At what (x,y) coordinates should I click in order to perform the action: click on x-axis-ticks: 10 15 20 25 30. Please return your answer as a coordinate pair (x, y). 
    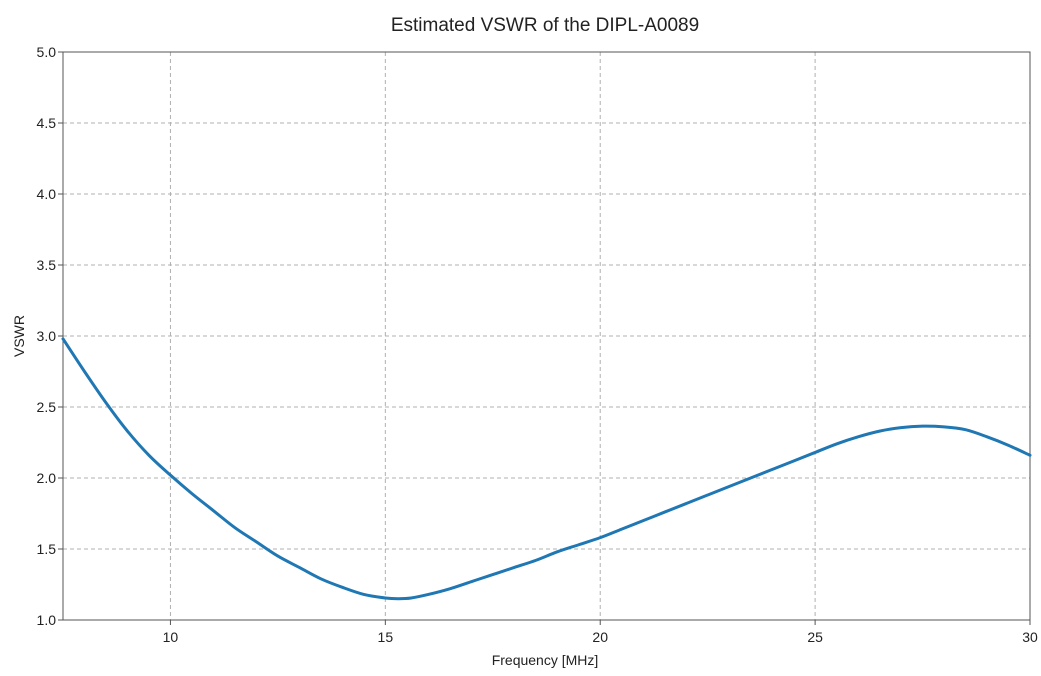
    Looking at the image, I should click on (600, 632).